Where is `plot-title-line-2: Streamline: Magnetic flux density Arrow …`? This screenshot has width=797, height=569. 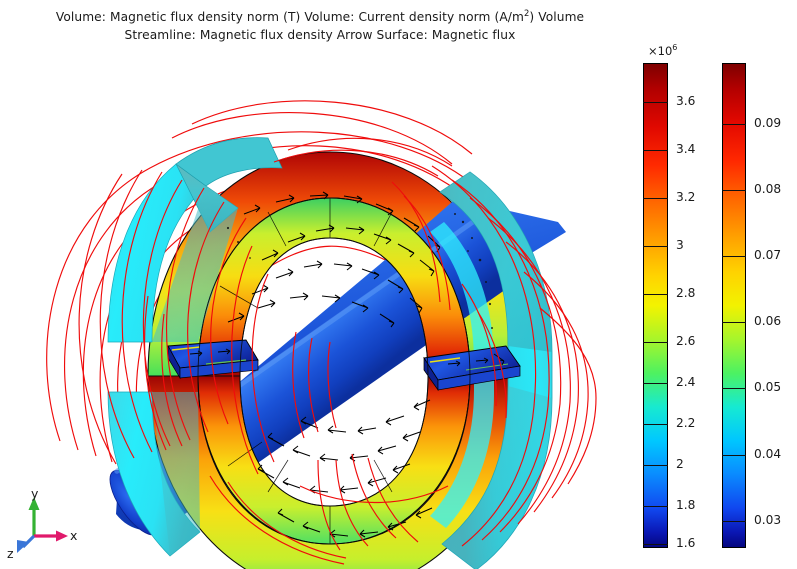
plot-title-line-2: Streamline: Magnetic flux density Arrow … is located at coordinates (320, 35).